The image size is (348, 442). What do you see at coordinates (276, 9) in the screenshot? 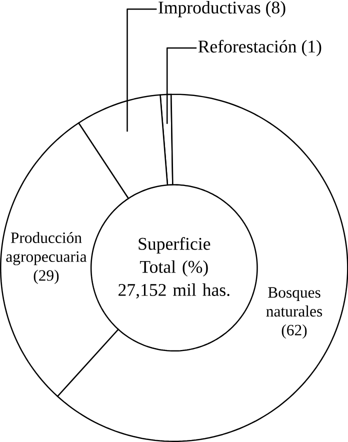
I see `data-label: (8)` at bounding box center [276, 9].